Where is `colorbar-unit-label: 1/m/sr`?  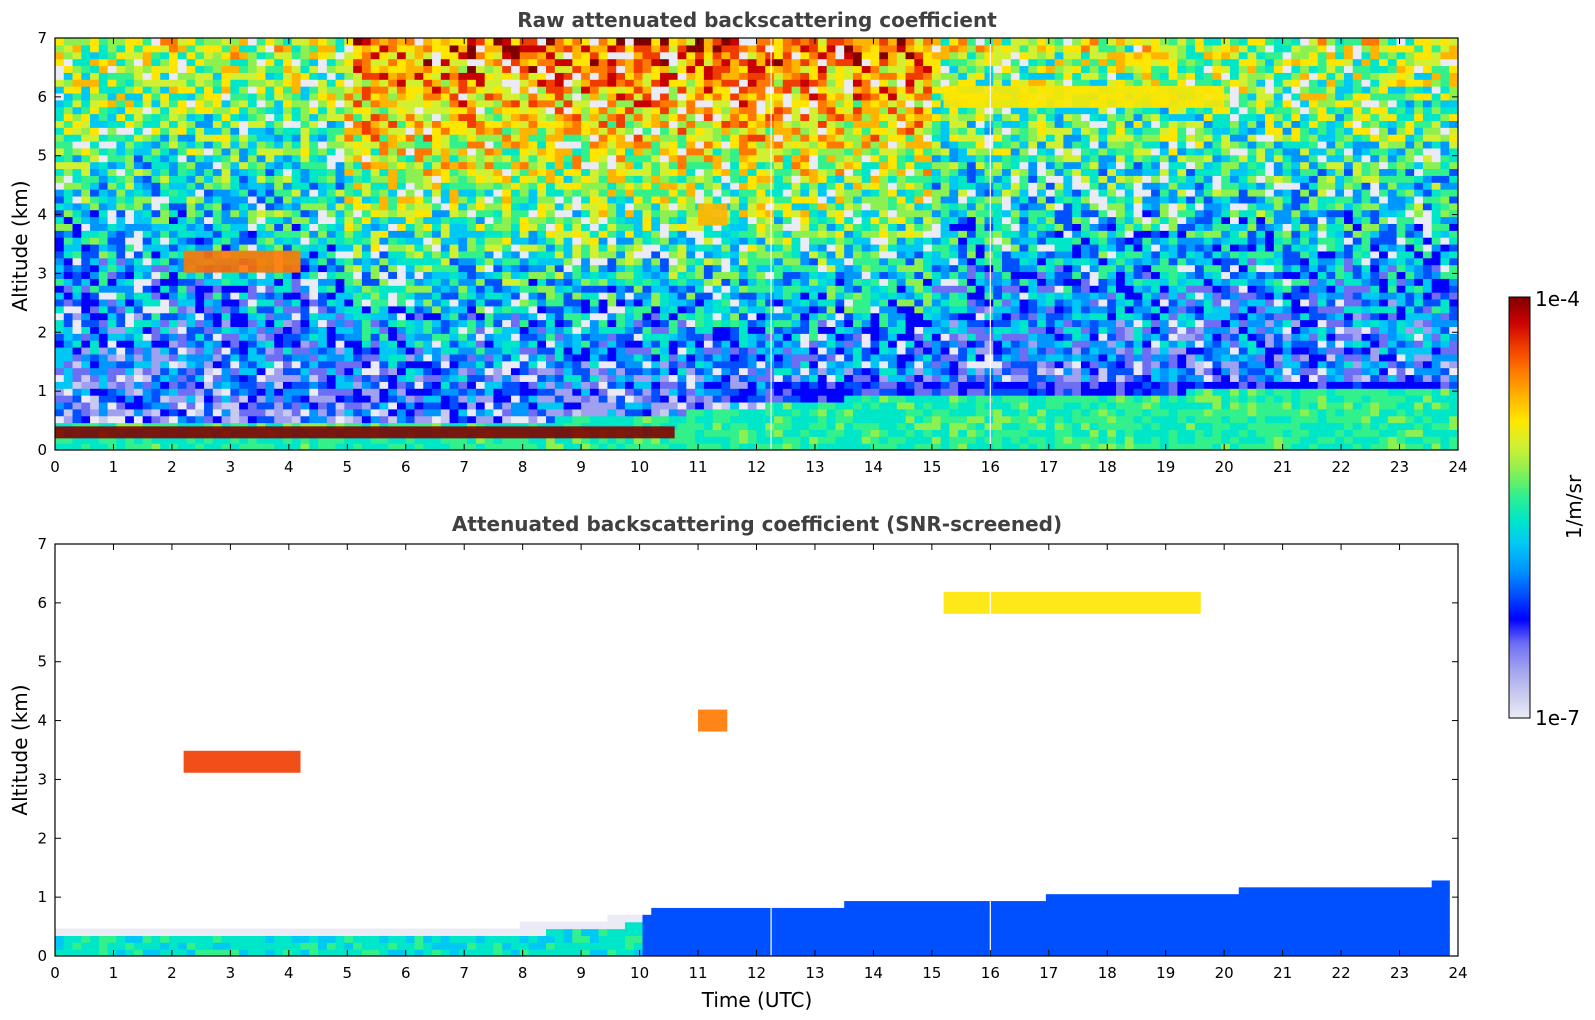 colorbar-unit-label: 1/m/sr is located at coordinates (1574, 506).